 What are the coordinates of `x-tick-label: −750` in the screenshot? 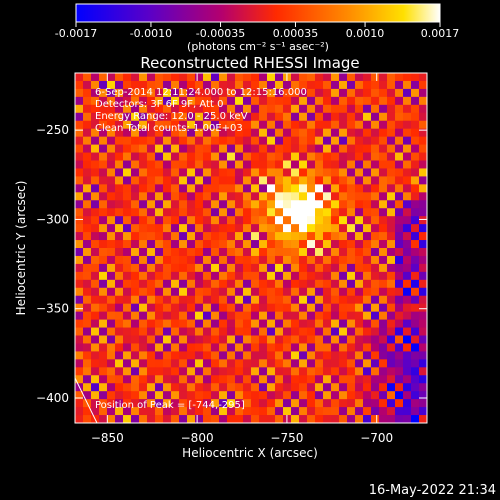 It's located at (286, 438).